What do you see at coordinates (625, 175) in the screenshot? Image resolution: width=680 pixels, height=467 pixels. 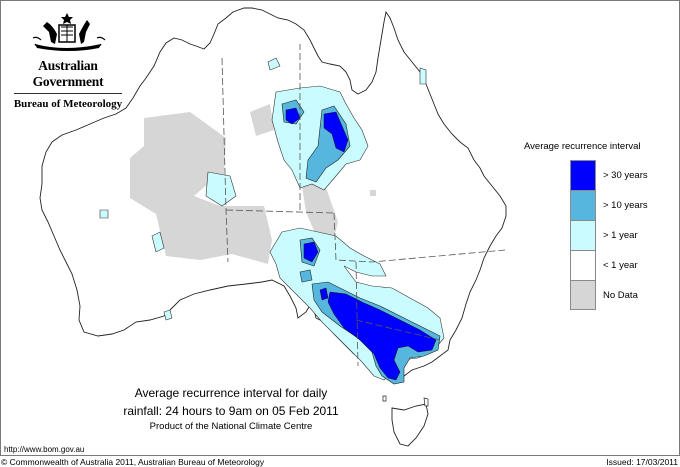 I see `legend-label: > 30 years` at bounding box center [625, 175].